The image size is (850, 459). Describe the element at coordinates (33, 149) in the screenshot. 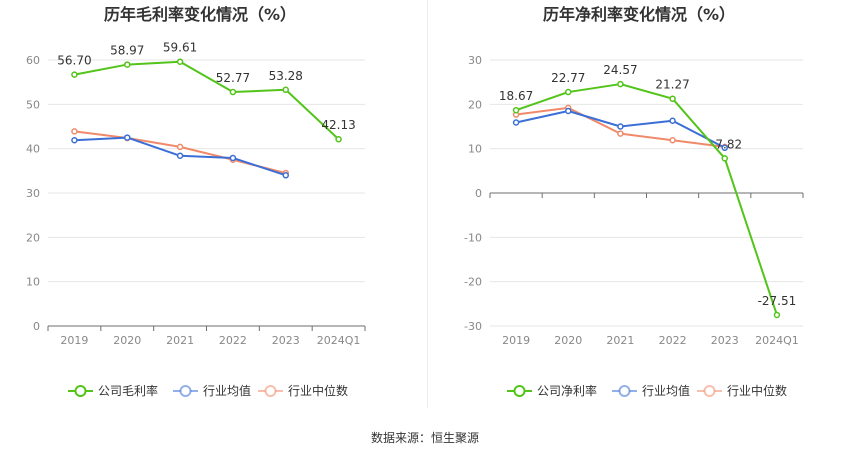

I see `y-tick-label: 40` at that location.